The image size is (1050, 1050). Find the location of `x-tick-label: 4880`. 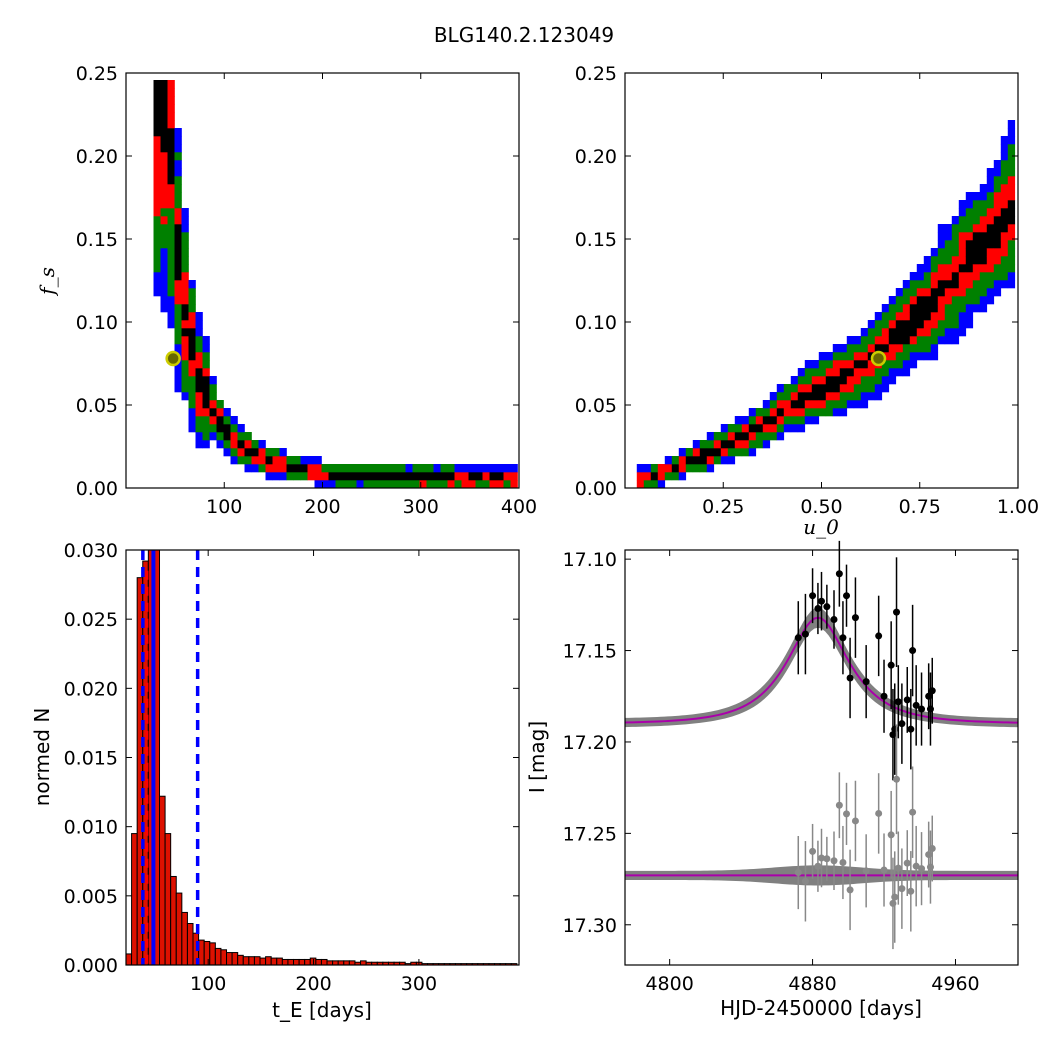

x-tick-label: 4880 is located at coordinates (812, 984).